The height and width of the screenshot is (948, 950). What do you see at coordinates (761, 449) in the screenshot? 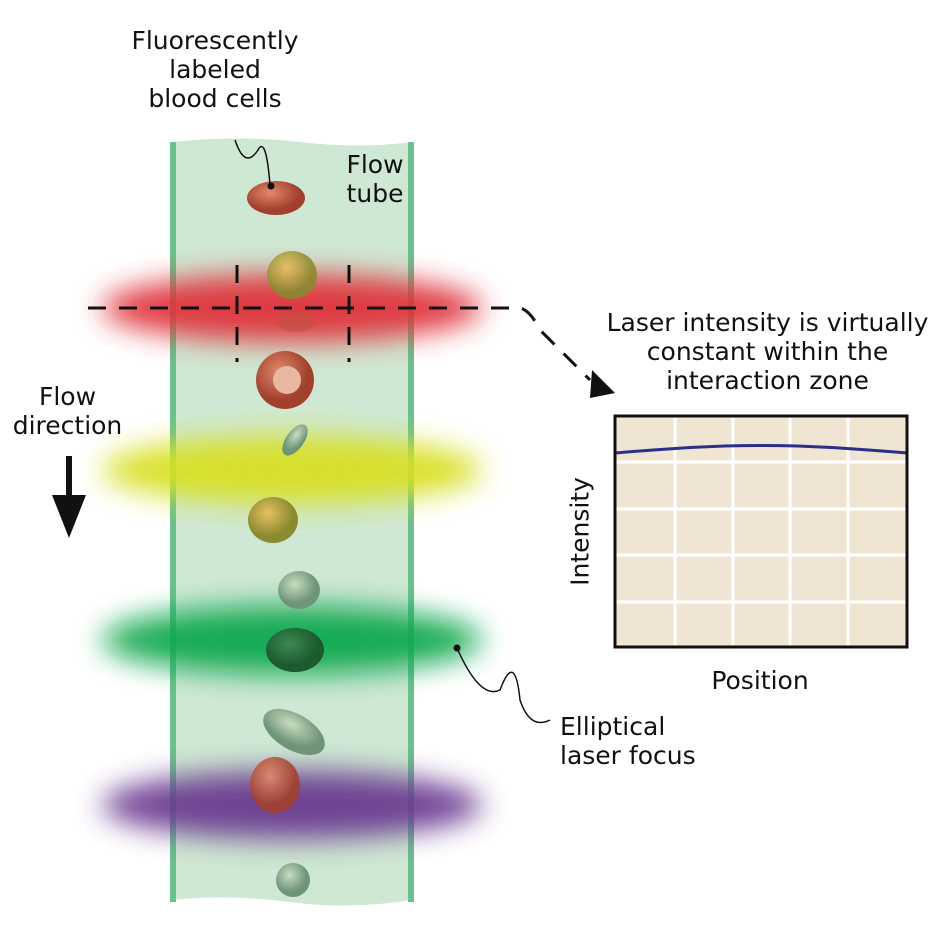
I see `intensity-curve` at bounding box center [761, 449].